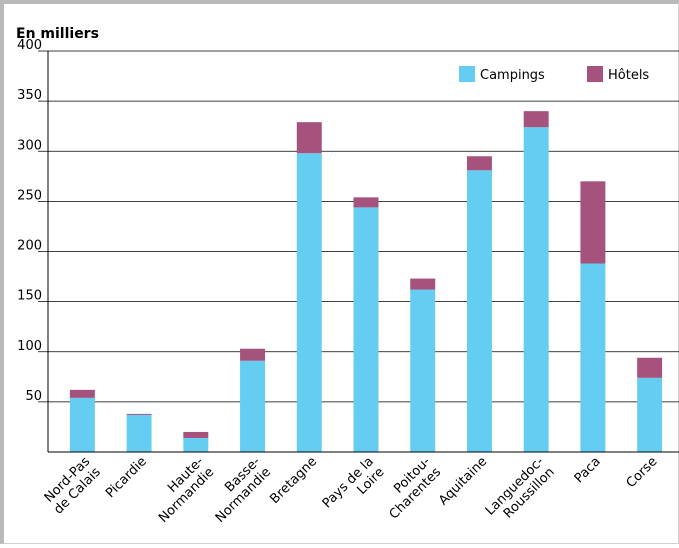 This screenshot has width=679, height=548. What do you see at coordinates (554, 74) in the screenshot?
I see `legend: Campings Hôtels` at bounding box center [554, 74].